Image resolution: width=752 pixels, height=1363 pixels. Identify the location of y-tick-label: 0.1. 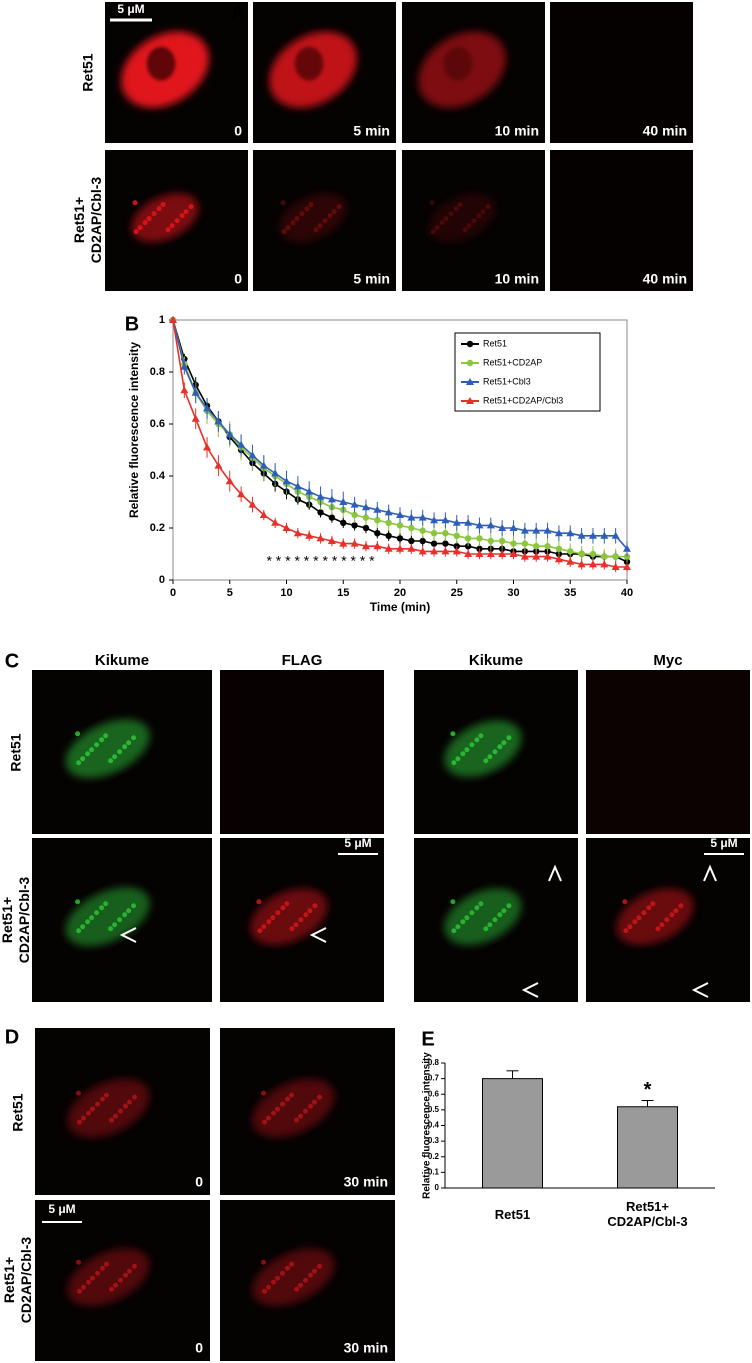
(434, 1171).